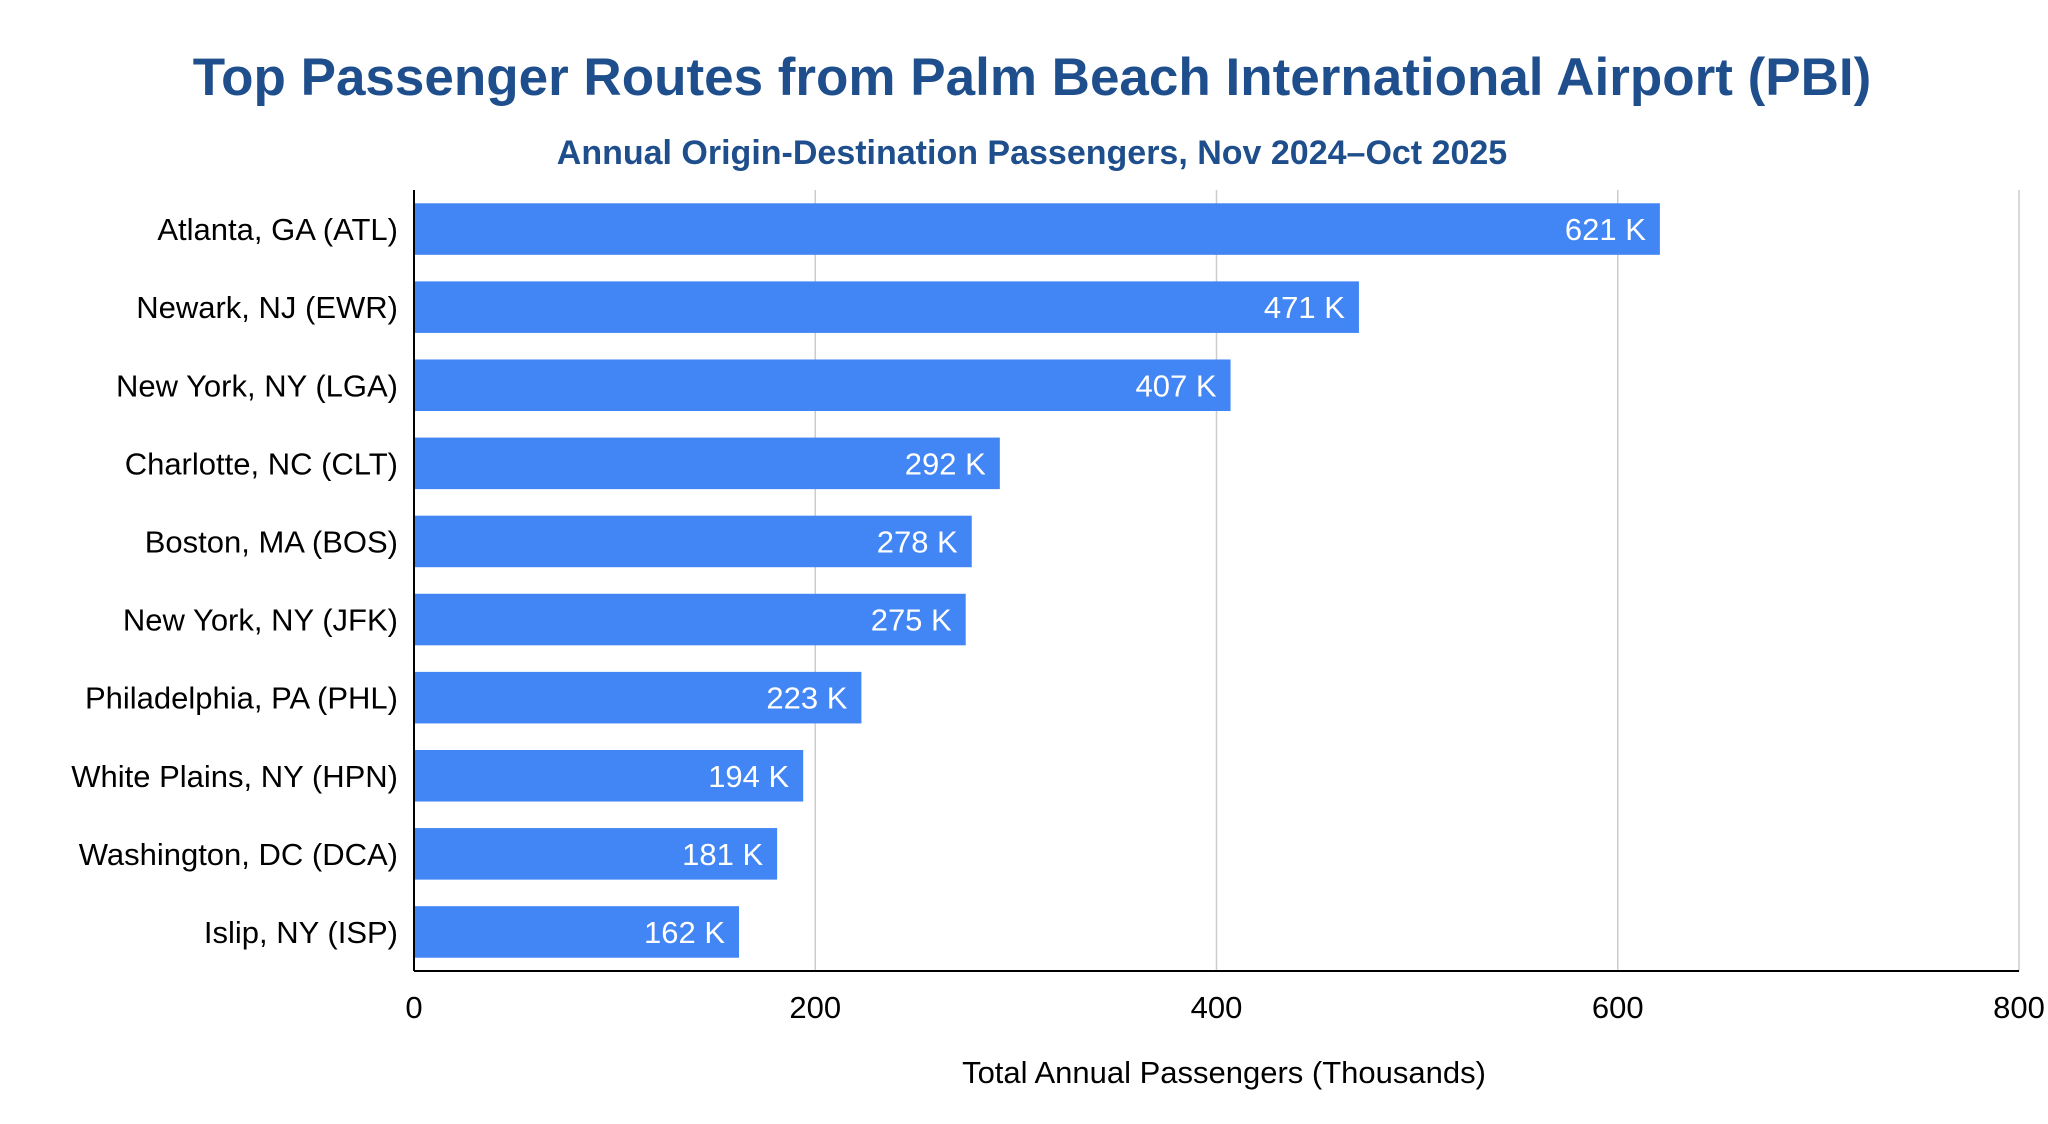 The image size is (2048, 1124). Describe the element at coordinates (1217, 1007) in the screenshot. I see `x-tick-label: 400` at that location.